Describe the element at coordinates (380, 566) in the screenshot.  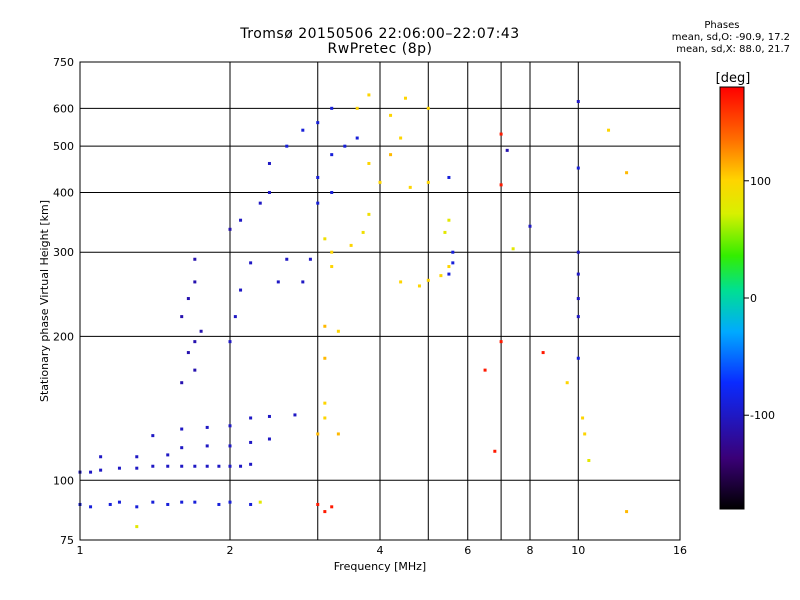
I see `x-axis-label: Frequency [MHz]` at that location.